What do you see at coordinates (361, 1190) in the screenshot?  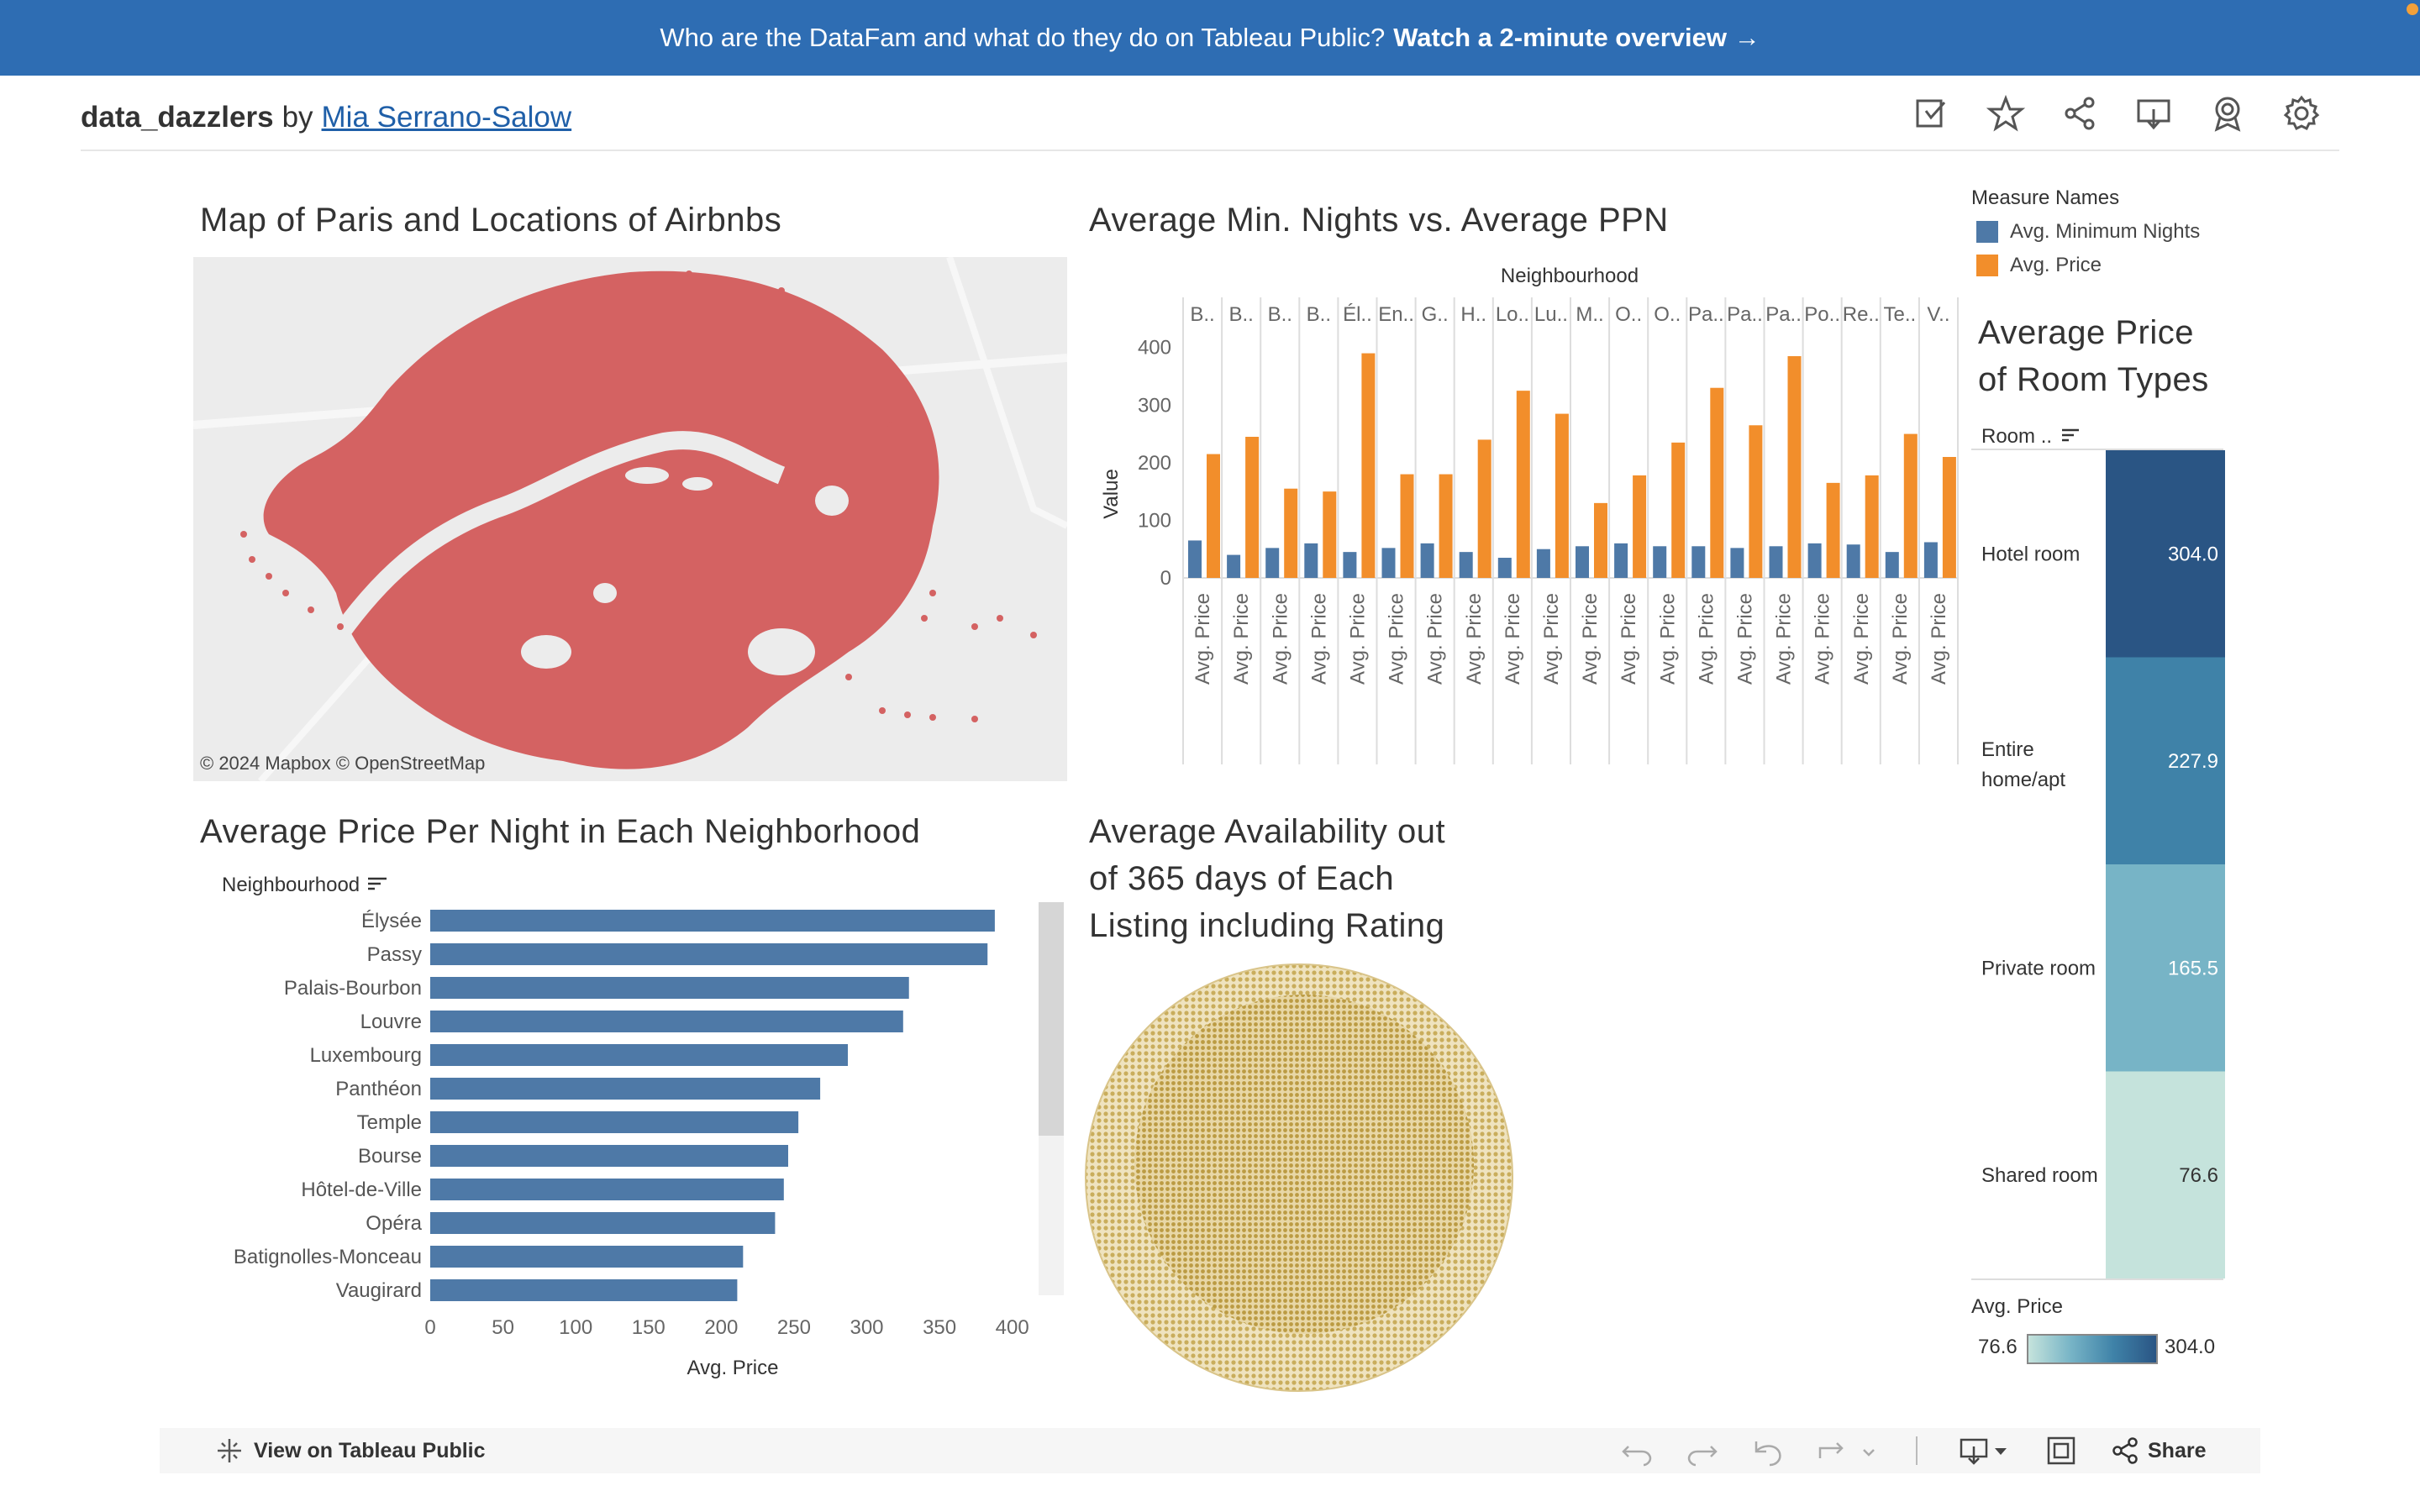 I see `neighbourhood-row-label: Hôtel-de-Ville` at bounding box center [361, 1190].